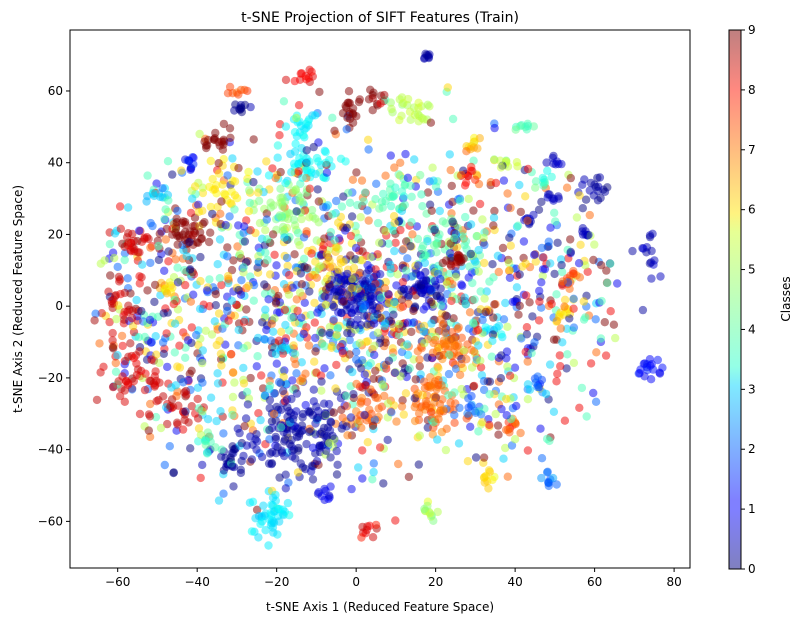  What do you see at coordinates (55, 91) in the screenshot?
I see `y-tick-label: 60` at bounding box center [55, 91].